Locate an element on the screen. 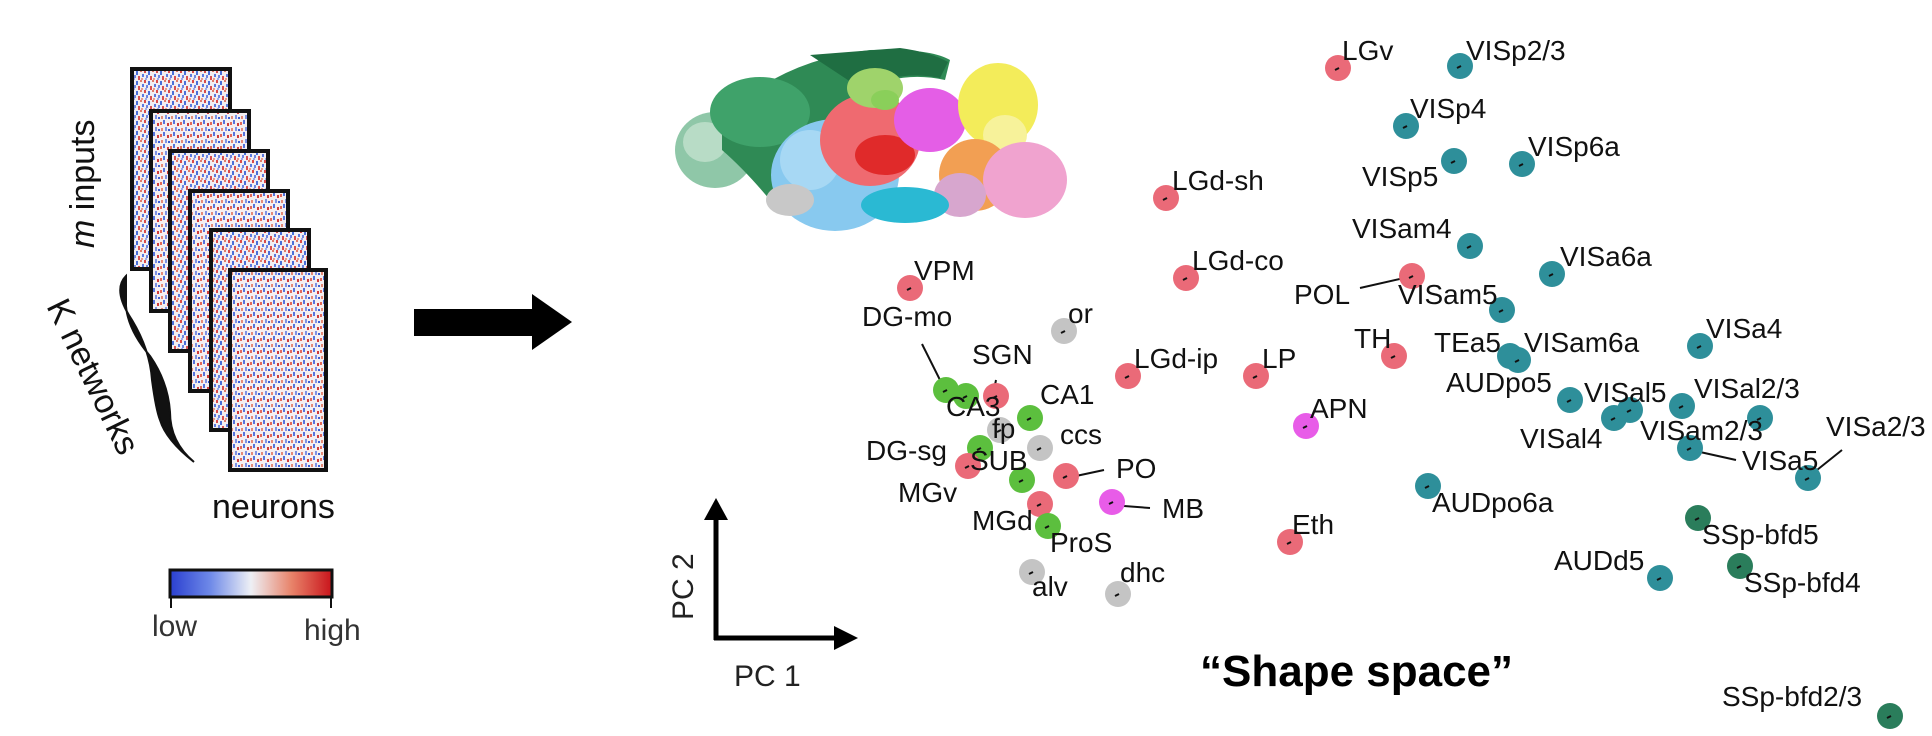 The height and width of the screenshot is (736, 1932). label-visa6a: VISa6a is located at coordinates (1606, 256).